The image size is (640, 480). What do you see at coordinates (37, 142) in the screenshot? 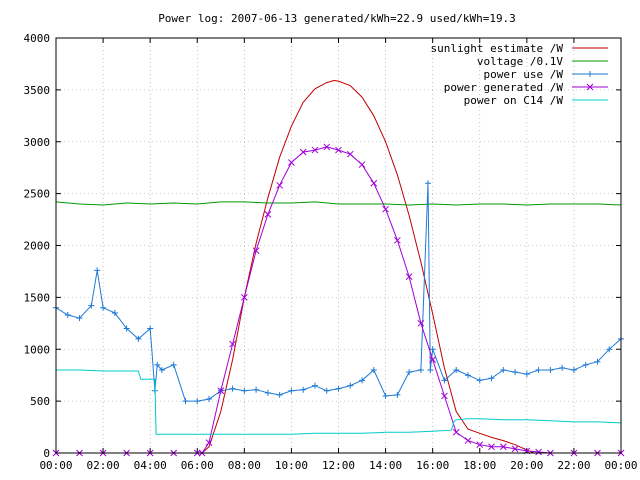
I see `y-tick-label: 3000` at bounding box center [37, 142].